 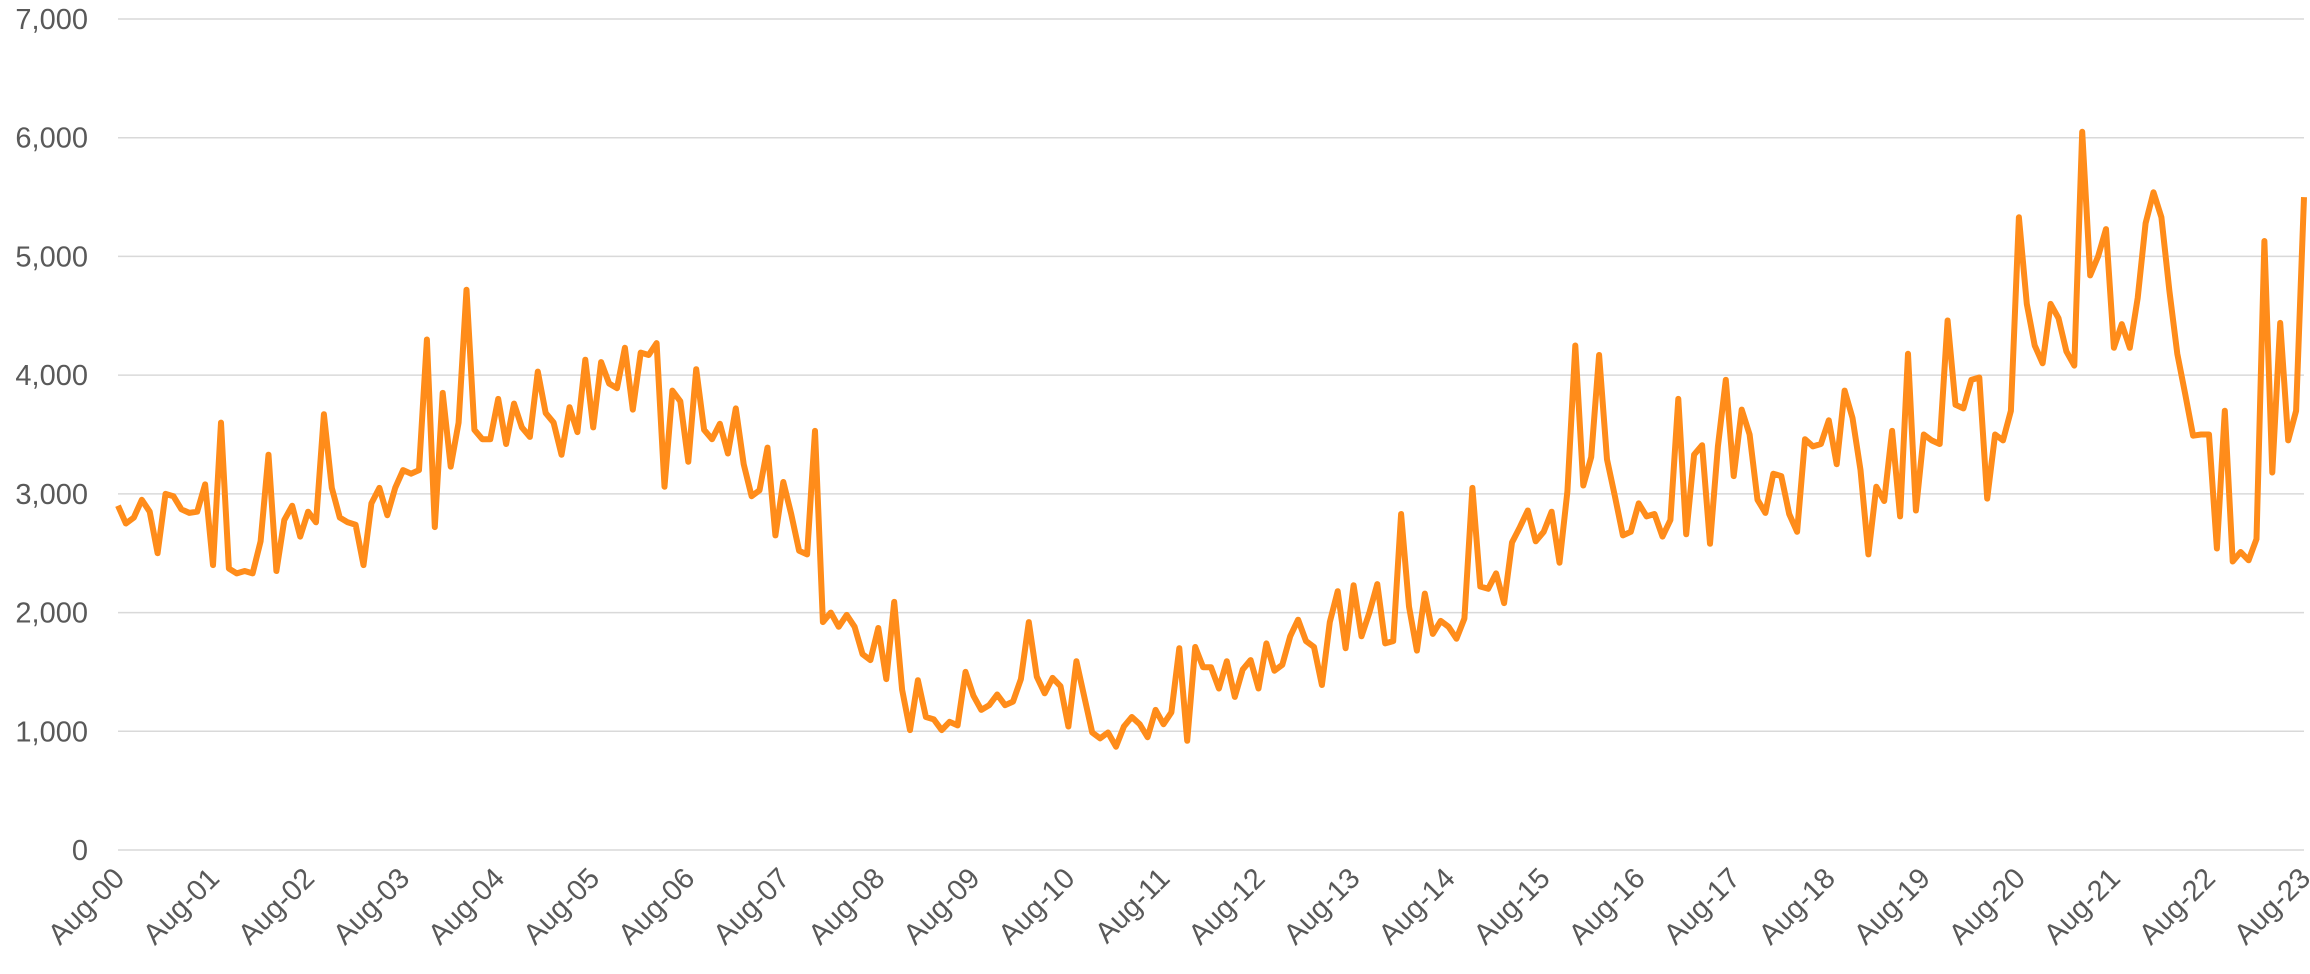 What do you see at coordinates (51, 495) in the screenshot?
I see `y-tick-label: 3,000` at bounding box center [51, 495].